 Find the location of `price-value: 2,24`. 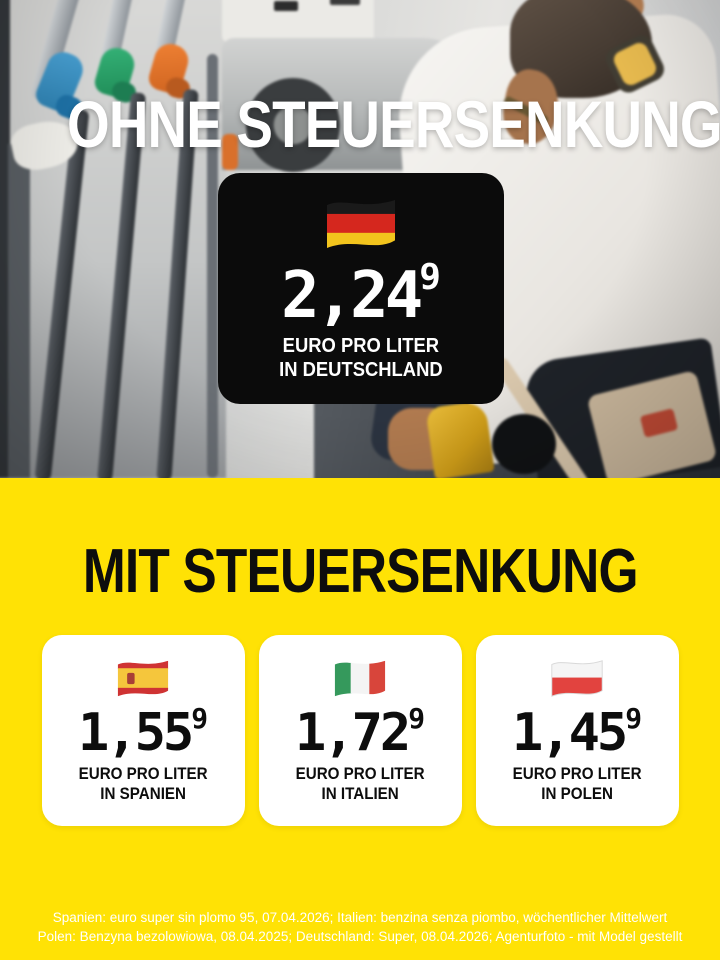

price-value: 2,24 is located at coordinates (352, 295).